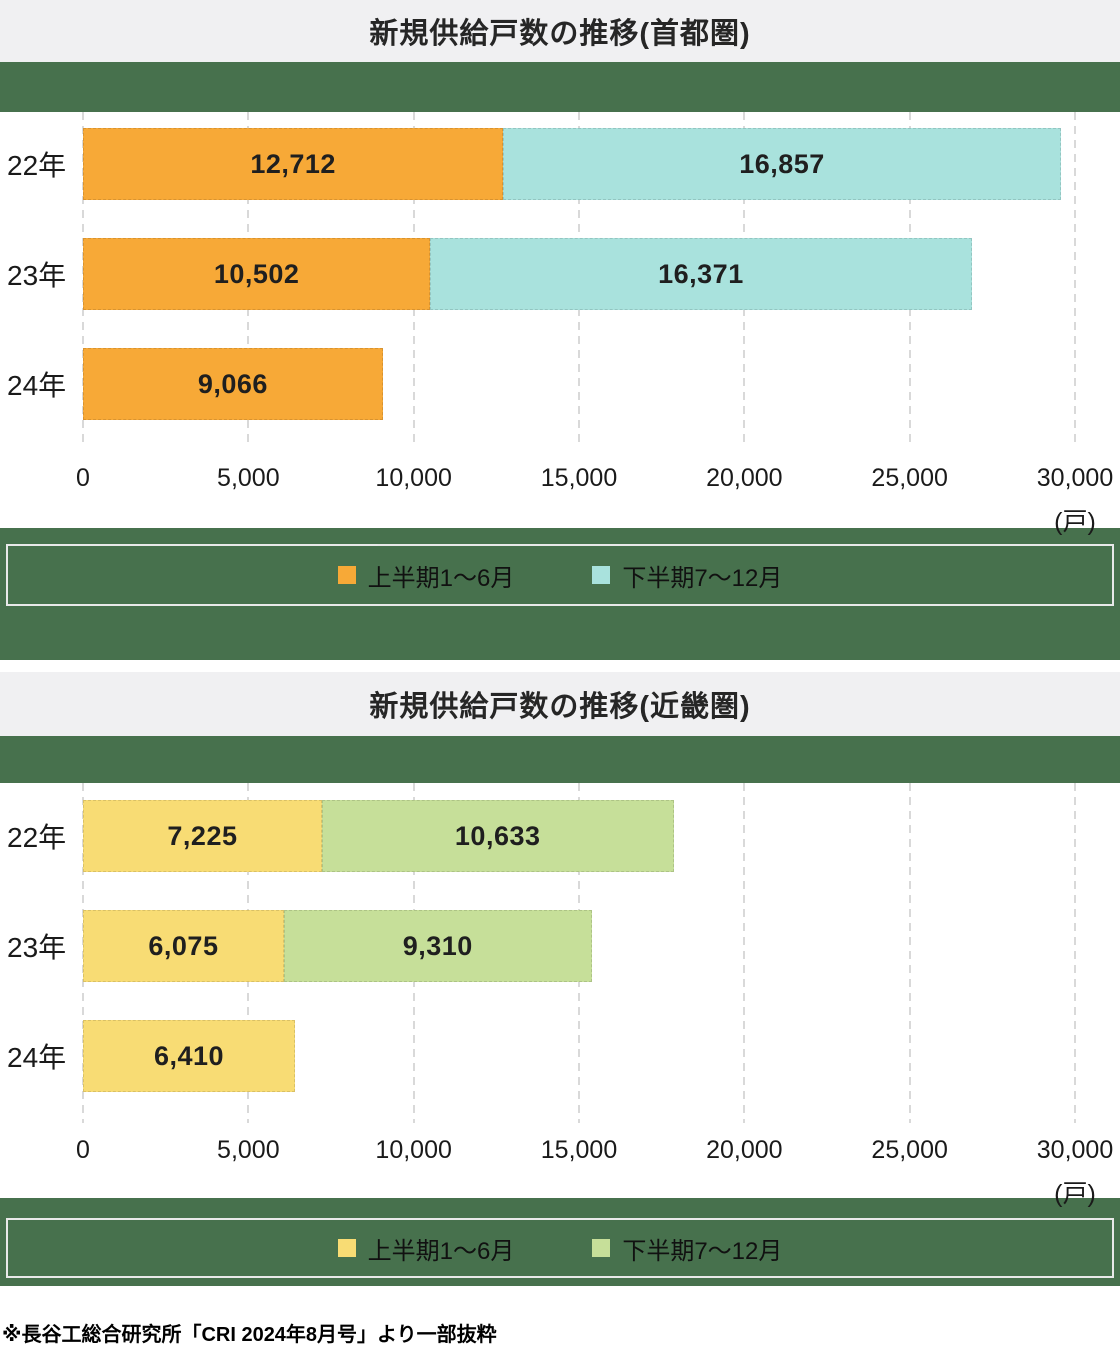  I want to click on bar-segment-first-half: 6,075, so click(183, 946).